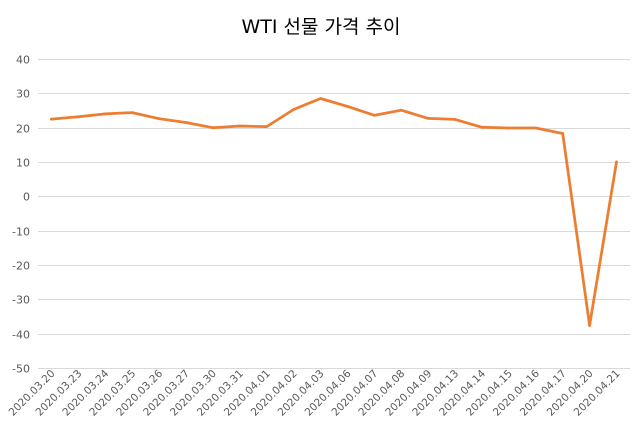  What do you see at coordinates (21, 266) in the screenshot?
I see `y-tick-label: -20` at bounding box center [21, 266].